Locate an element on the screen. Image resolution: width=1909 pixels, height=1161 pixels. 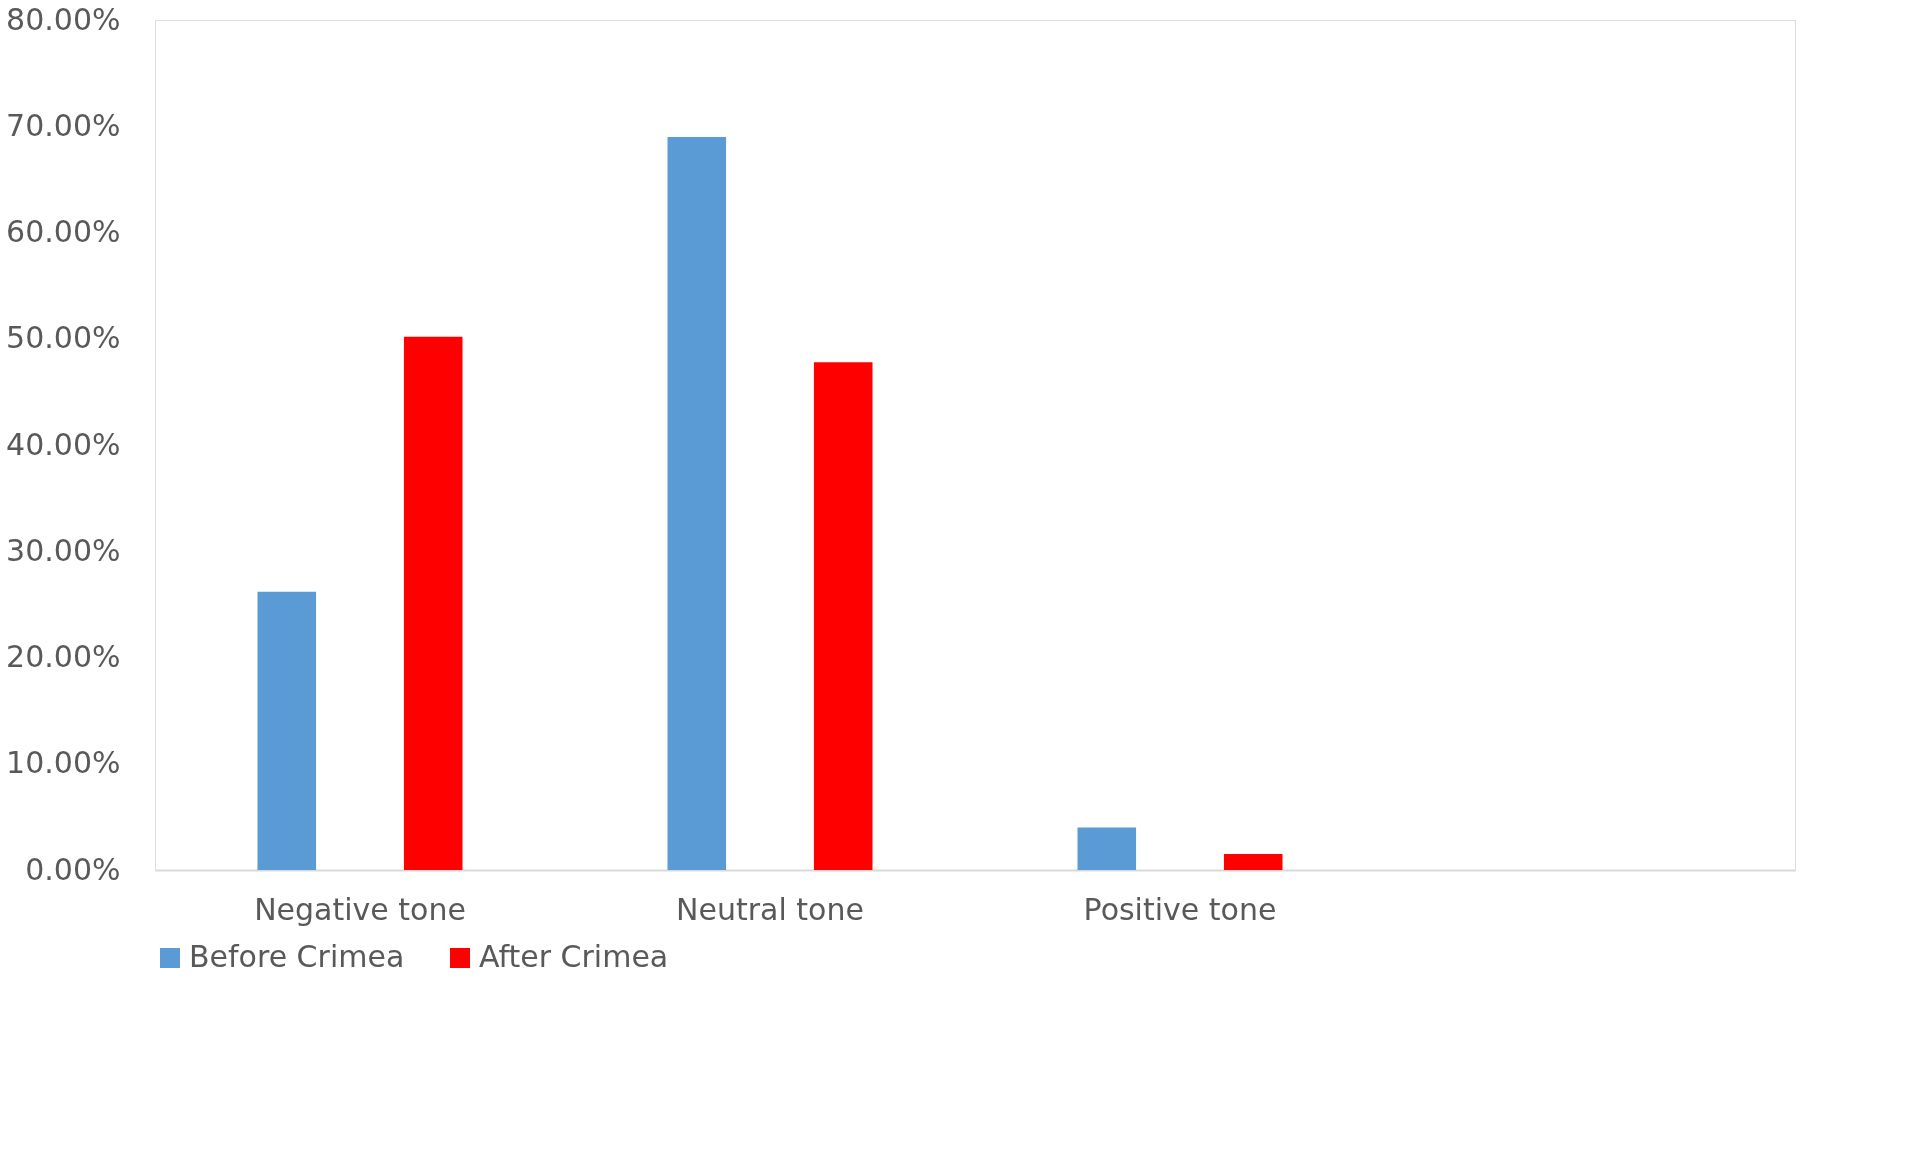
x-tick-label: Neutral tone is located at coordinates (770, 909).